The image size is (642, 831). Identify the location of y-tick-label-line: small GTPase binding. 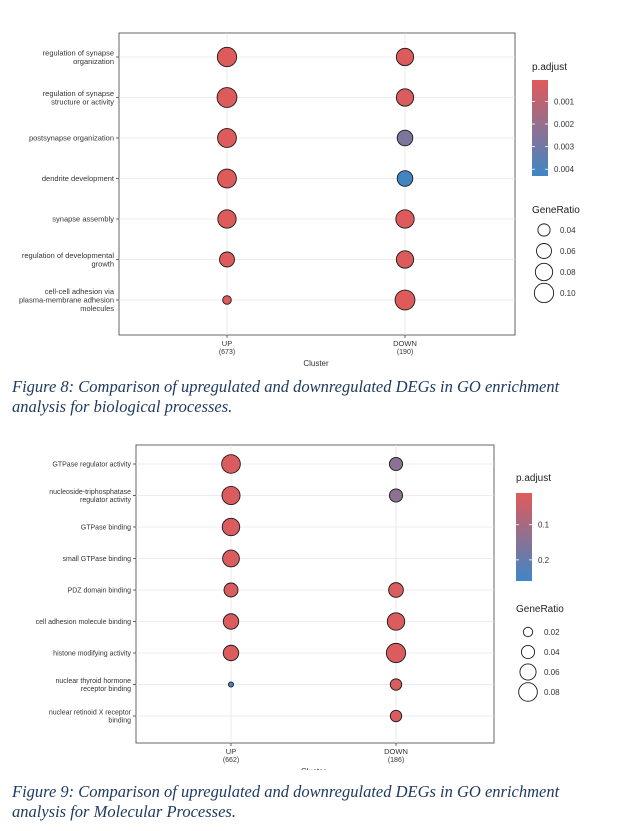
(97, 559).